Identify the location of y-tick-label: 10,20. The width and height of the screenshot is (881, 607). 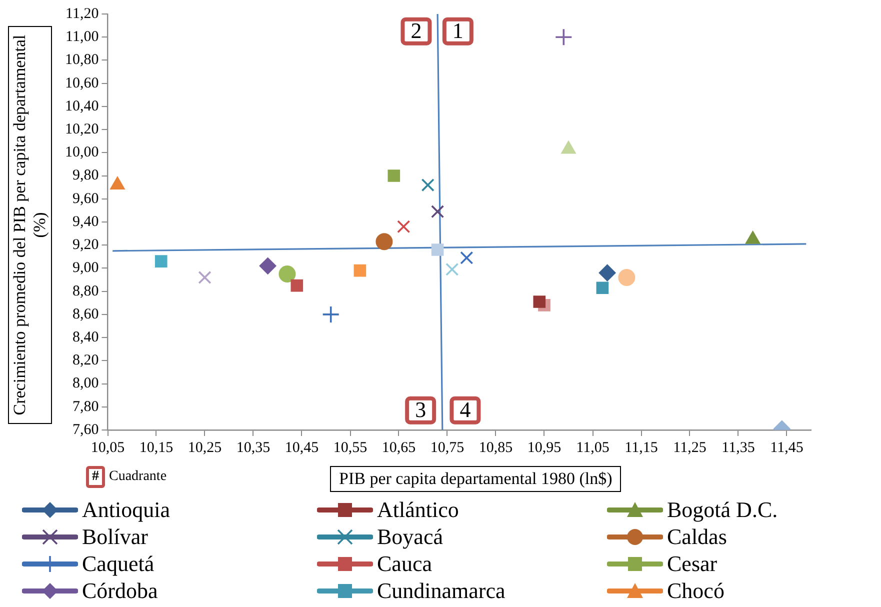
(82, 129).